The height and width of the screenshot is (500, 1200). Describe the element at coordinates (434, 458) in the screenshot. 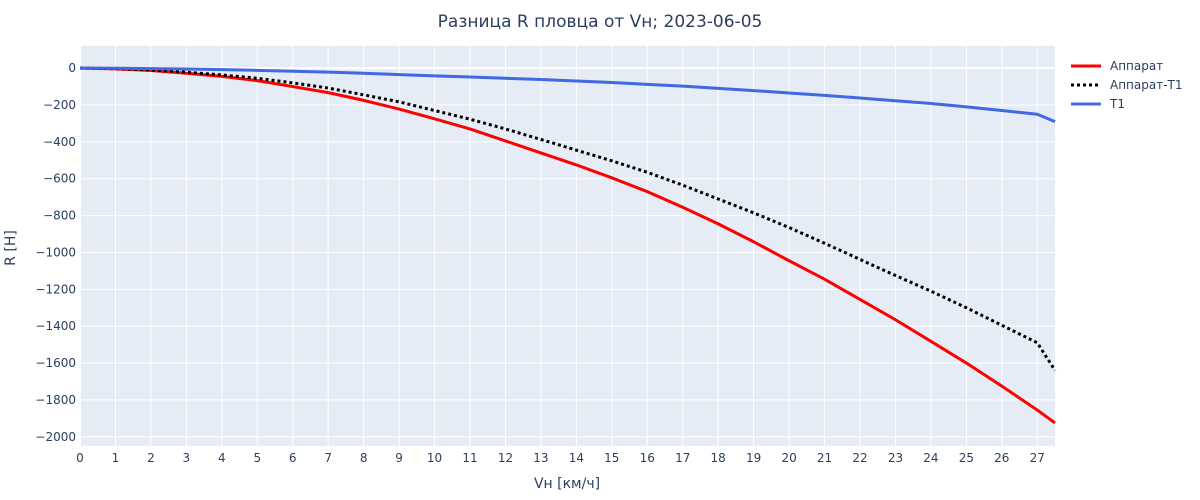

I see `x-tick-label: 10` at that location.